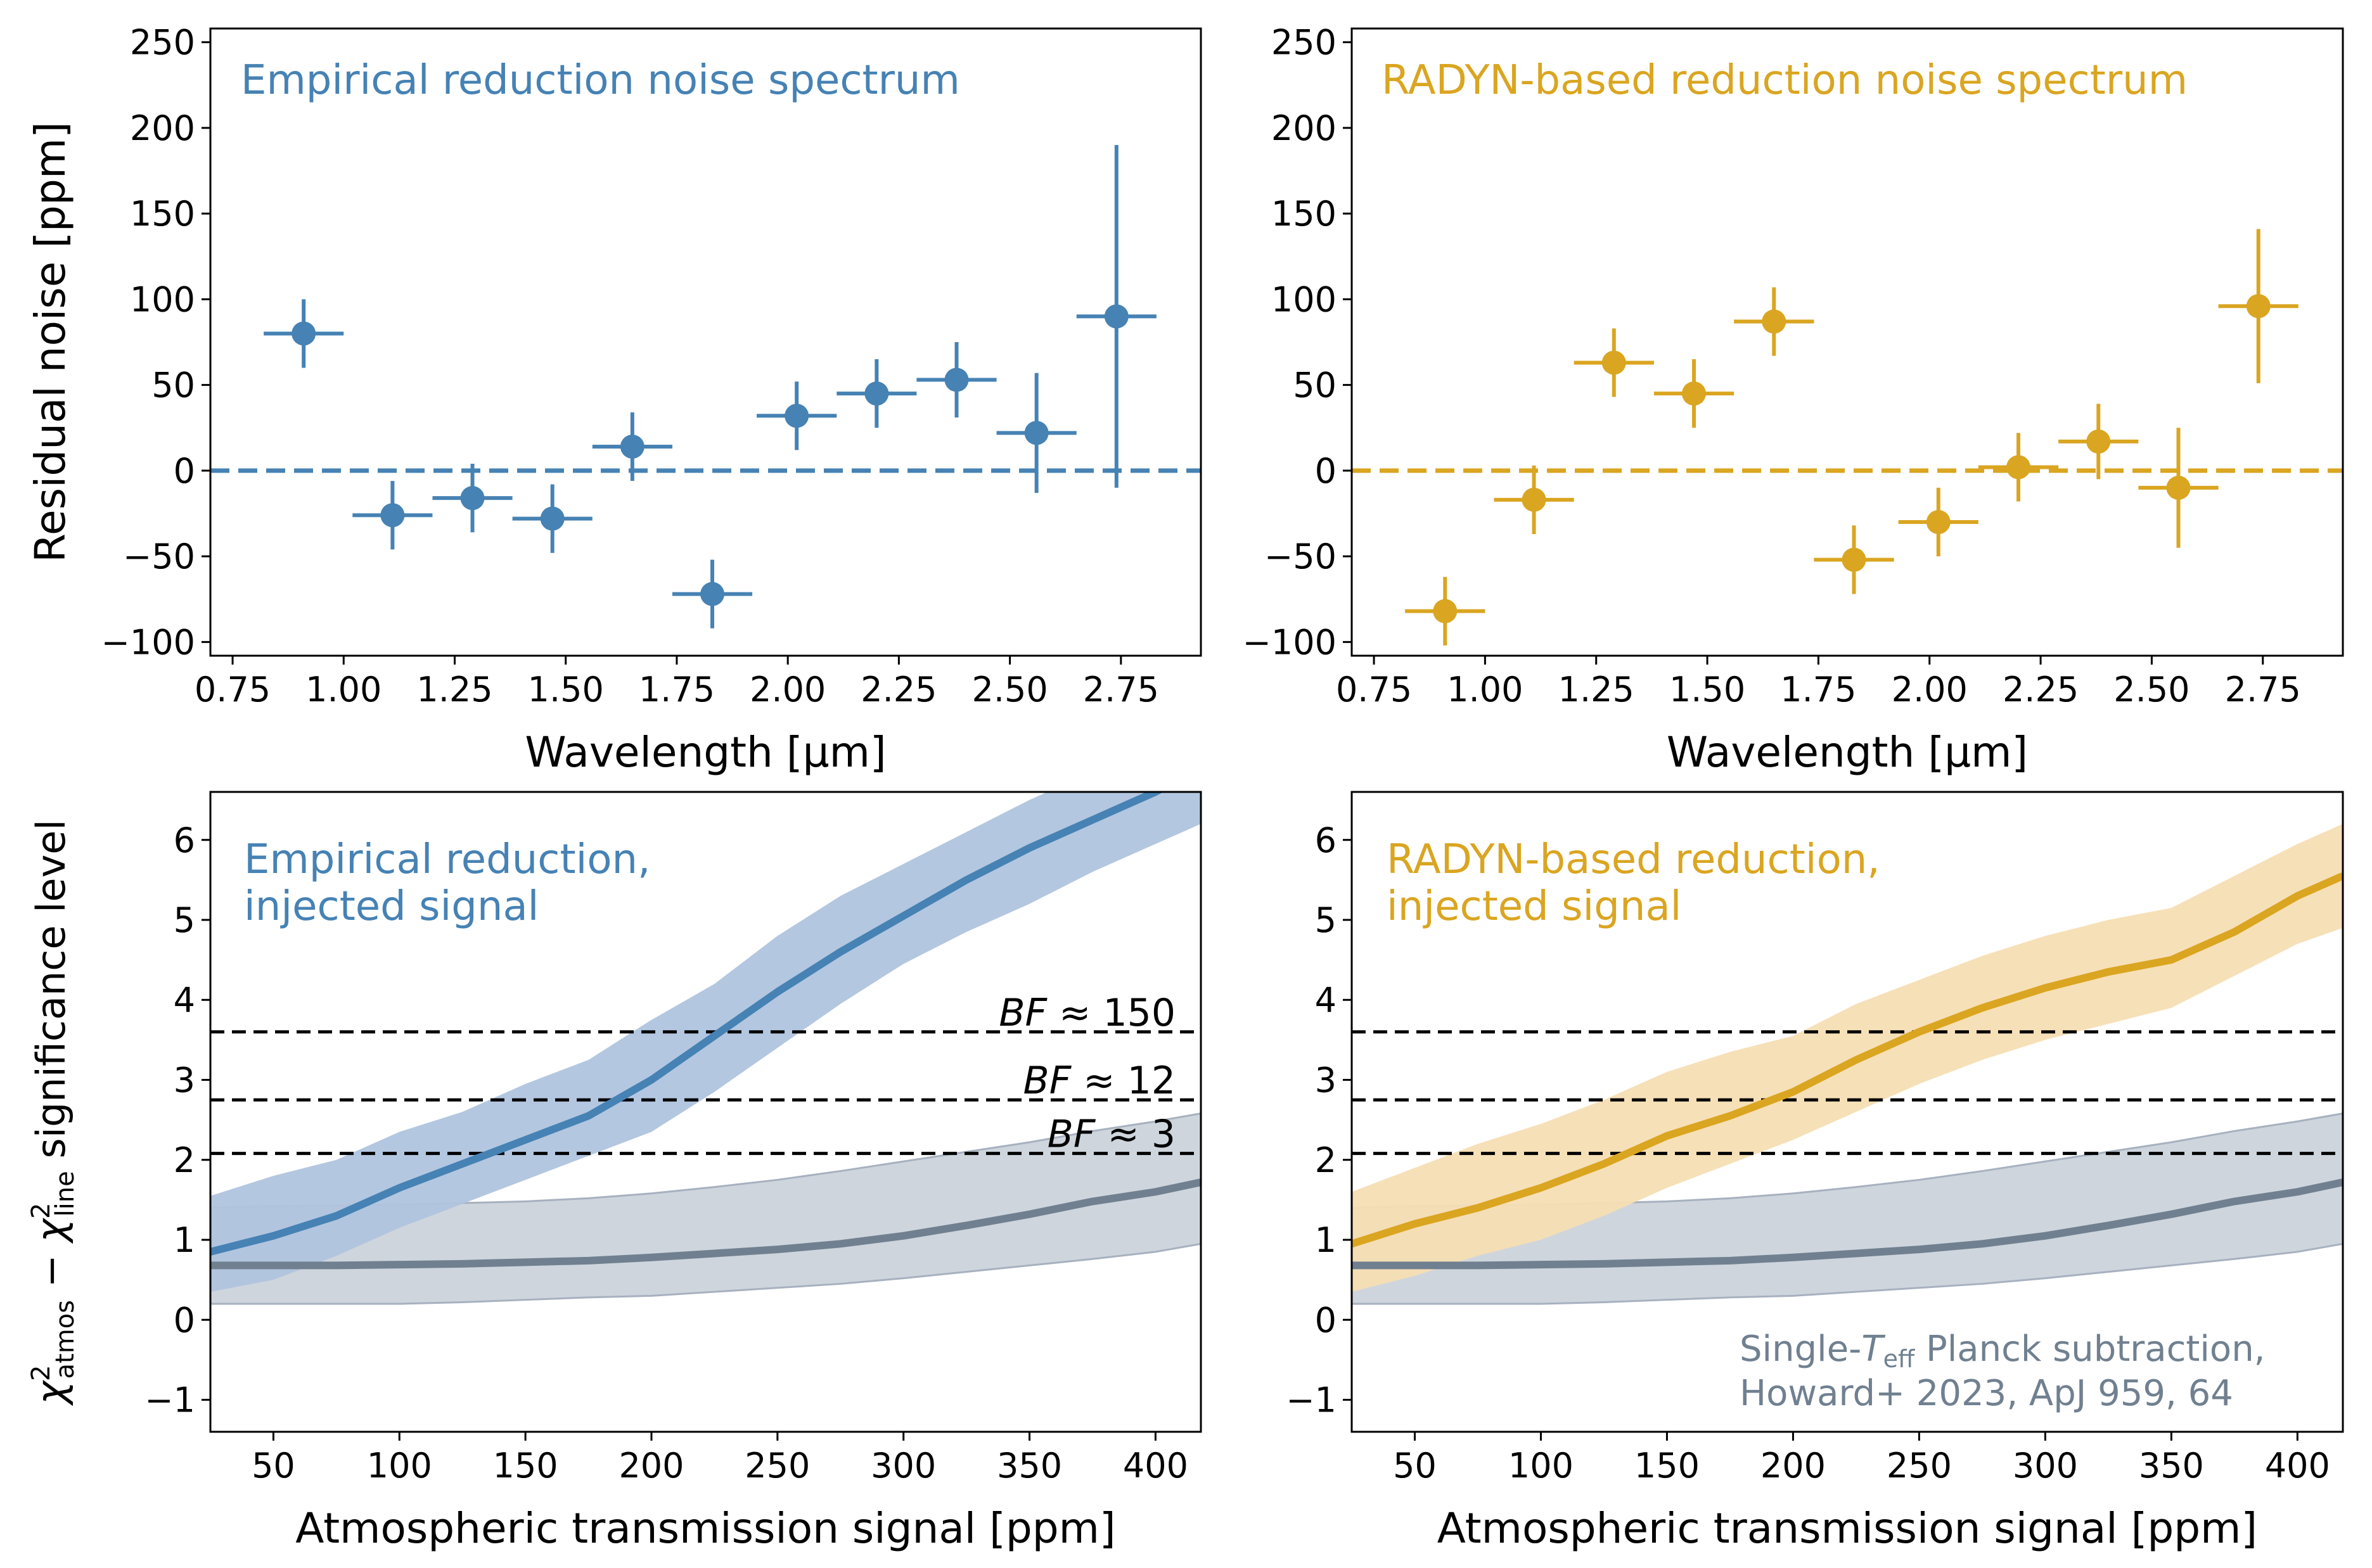 This screenshot has height=1568, width=2372. Describe the element at coordinates (1986, 1393) in the screenshot. I see `annotation-planck-line2: Howard+ 2023, ApJ 959, 64` at that location.